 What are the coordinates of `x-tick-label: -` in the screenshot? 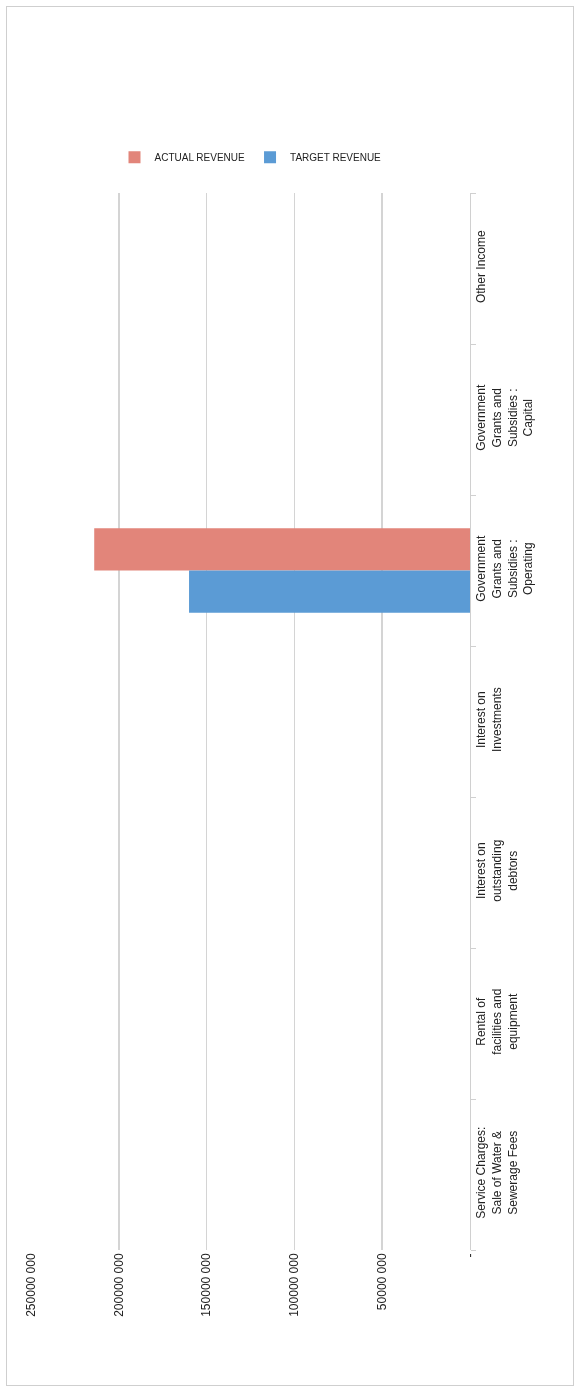 It's located at (469, 1255).